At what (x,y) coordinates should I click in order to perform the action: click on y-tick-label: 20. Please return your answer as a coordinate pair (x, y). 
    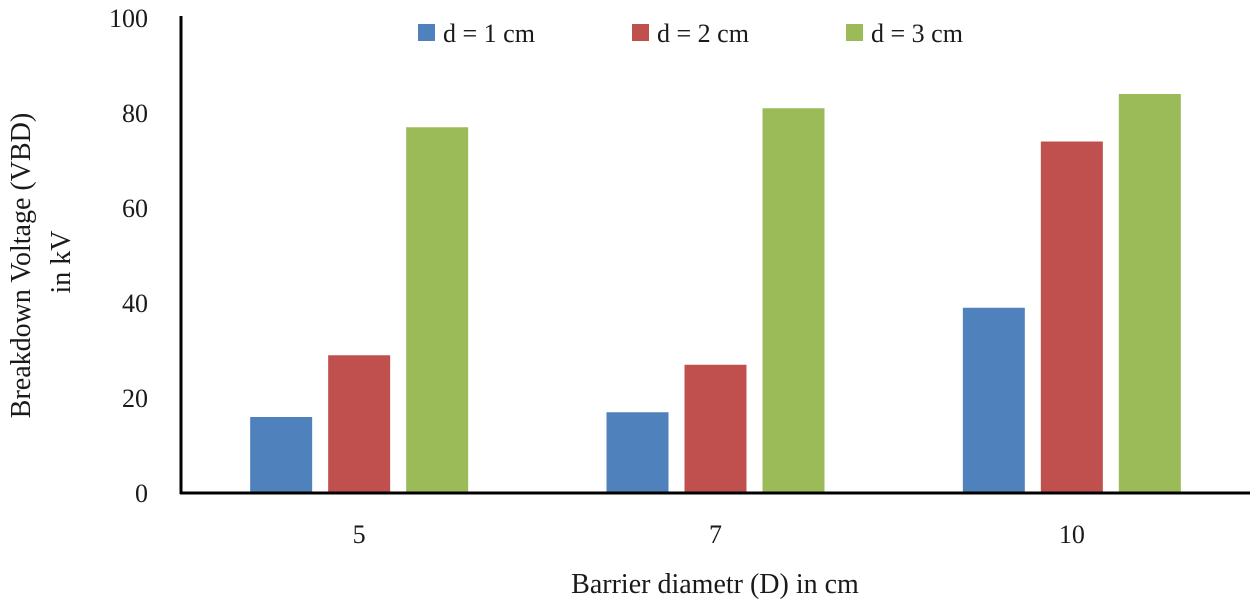
    Looking at the image, I should click on (135, 398).